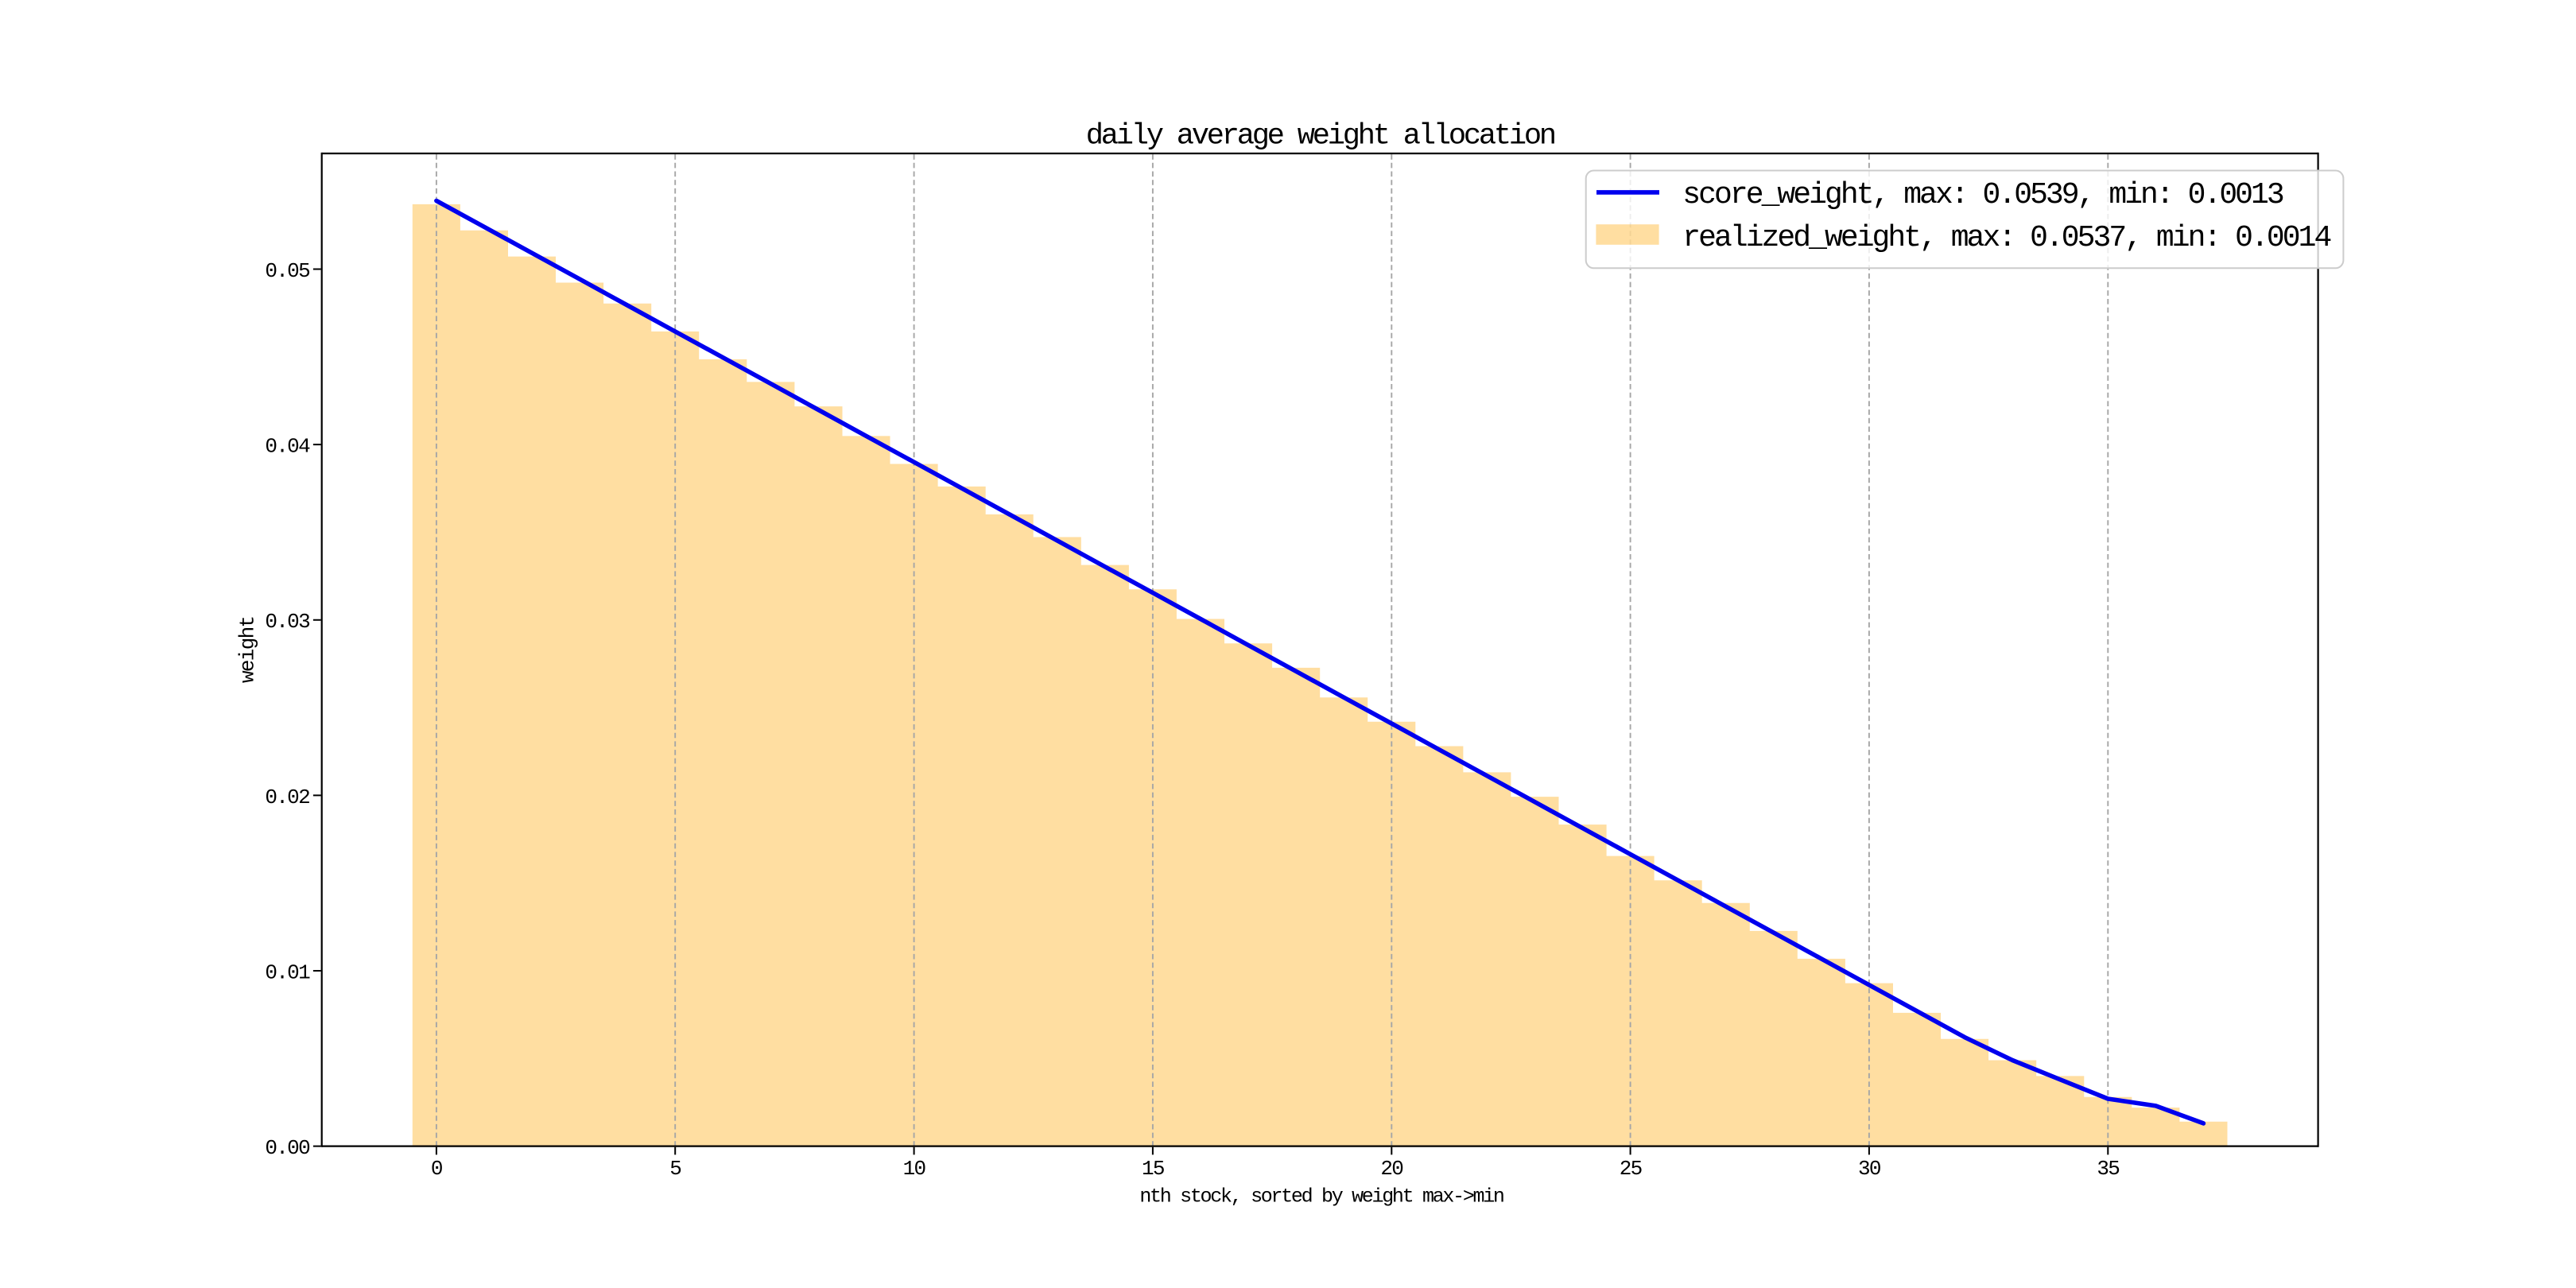 The image size is (2576, 1288). I want to click on svg-text: 20, so click(1391, 1169).